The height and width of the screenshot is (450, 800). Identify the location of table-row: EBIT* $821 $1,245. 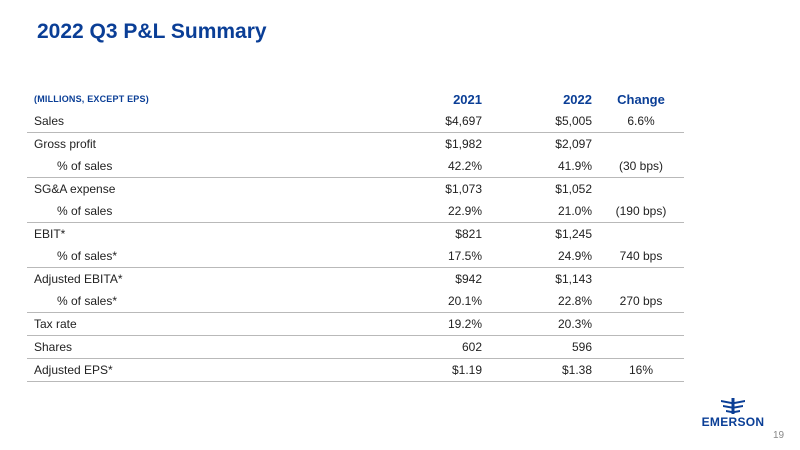
(355, 234).